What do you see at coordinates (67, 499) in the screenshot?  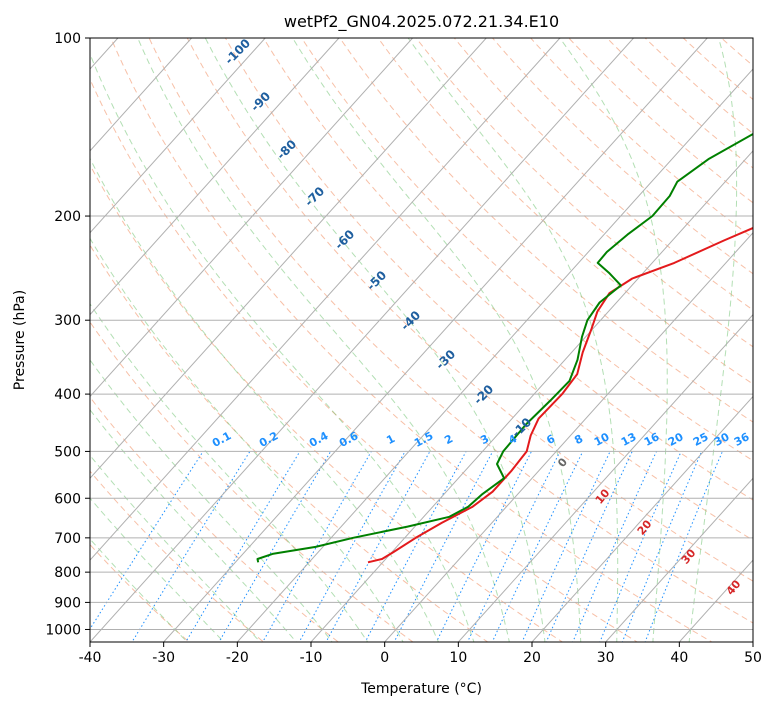 I see `y-tick-label: 600` at bounding box center [67, 499].